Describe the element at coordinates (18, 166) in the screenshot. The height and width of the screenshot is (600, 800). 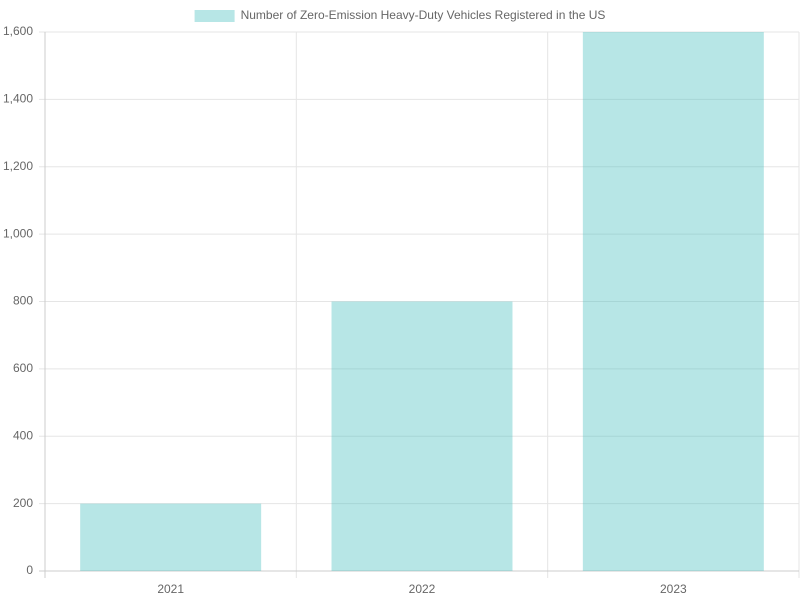
I see `y-tick-label: 1,200` at that location.